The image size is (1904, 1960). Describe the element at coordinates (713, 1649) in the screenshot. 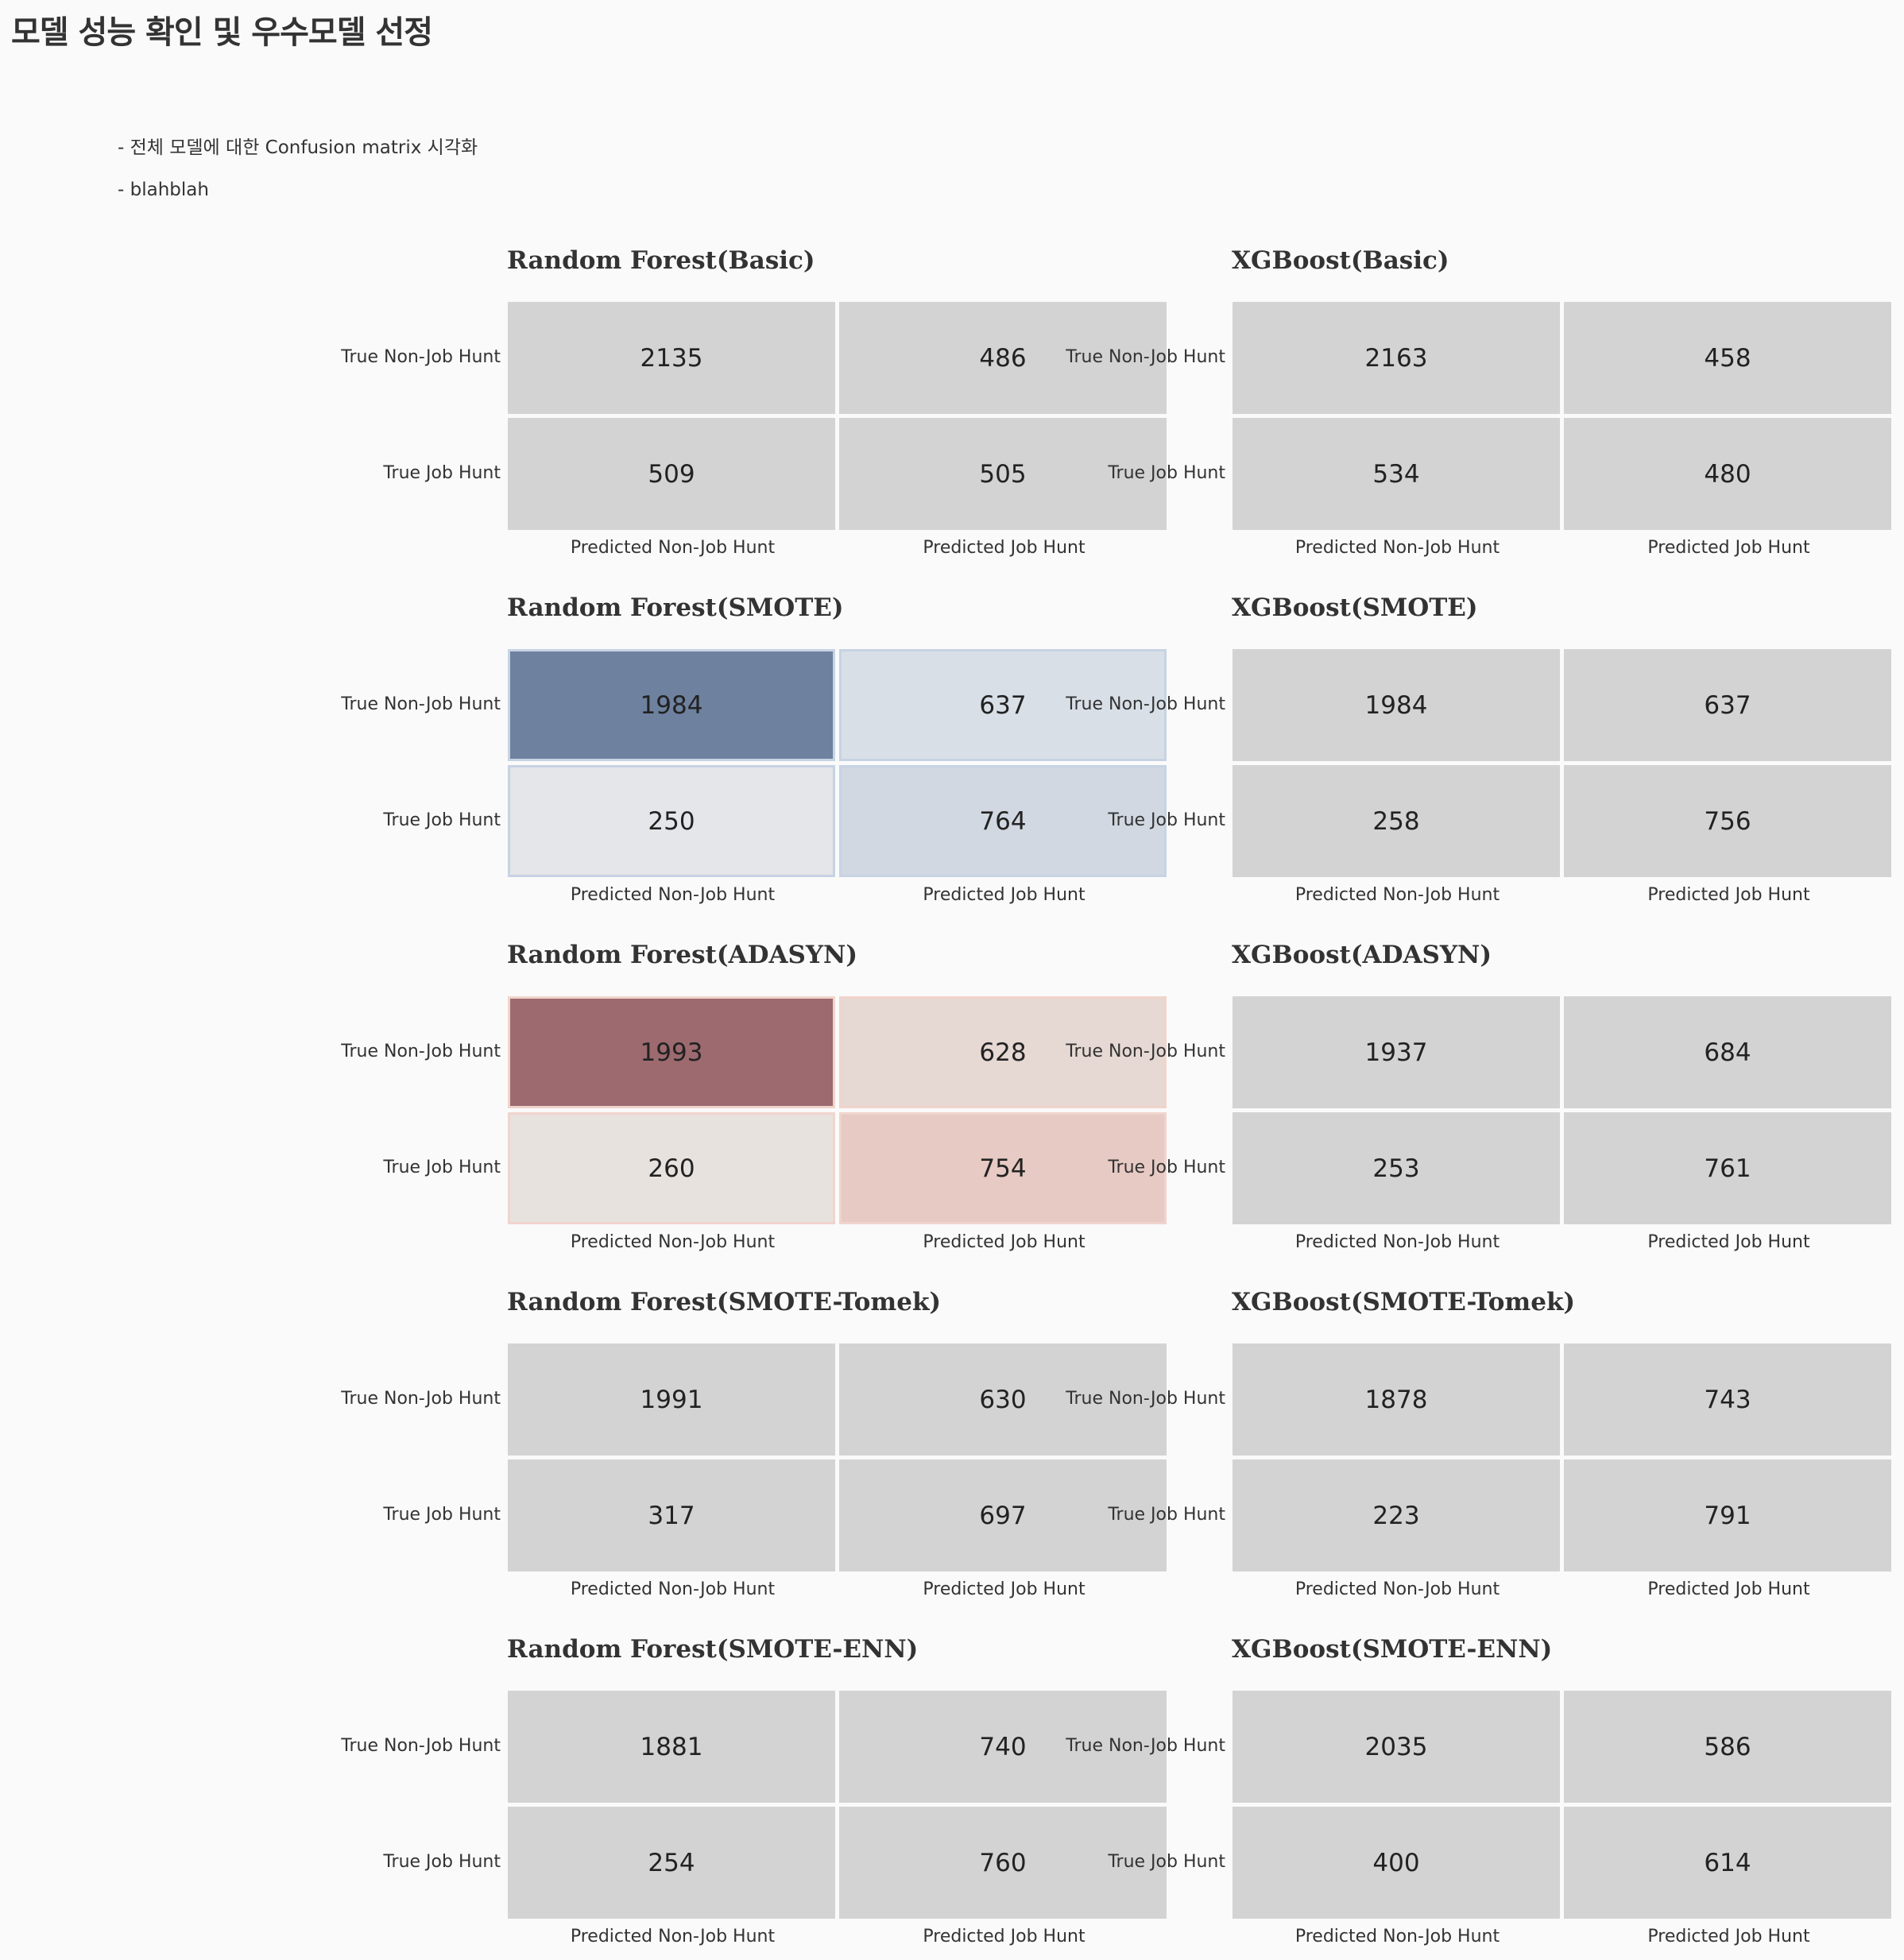

I see `matrix-title: Random Forest(SMOTE-ENN)` at that location.